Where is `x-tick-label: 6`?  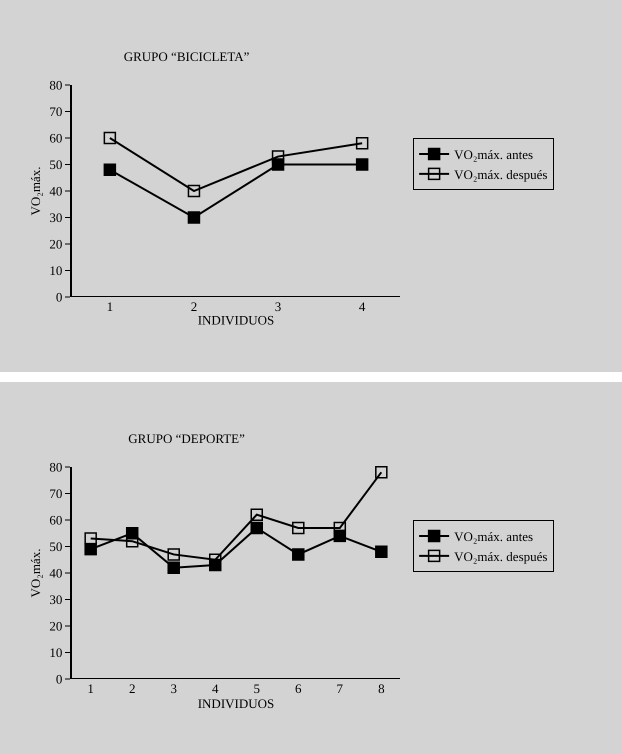
x-tick-label: 6 is located at coordinates (298, 688).